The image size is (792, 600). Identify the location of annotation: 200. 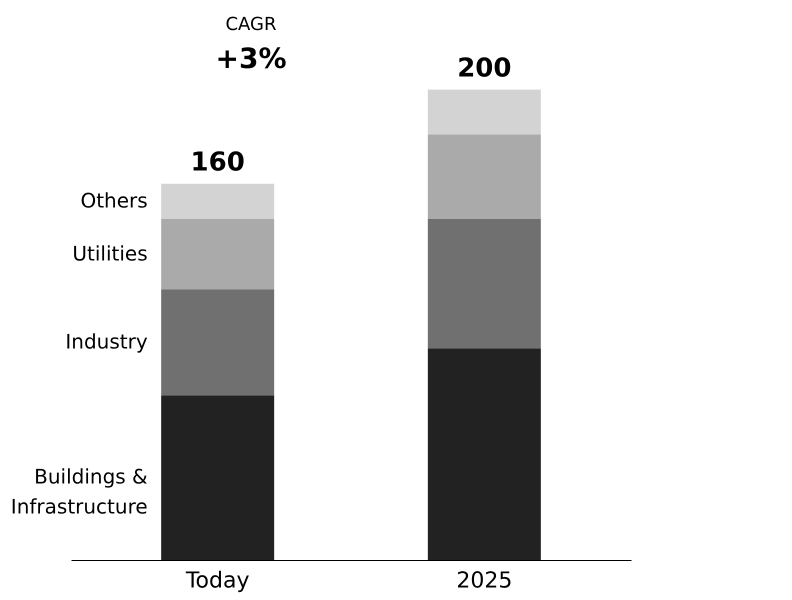
(484, 69).